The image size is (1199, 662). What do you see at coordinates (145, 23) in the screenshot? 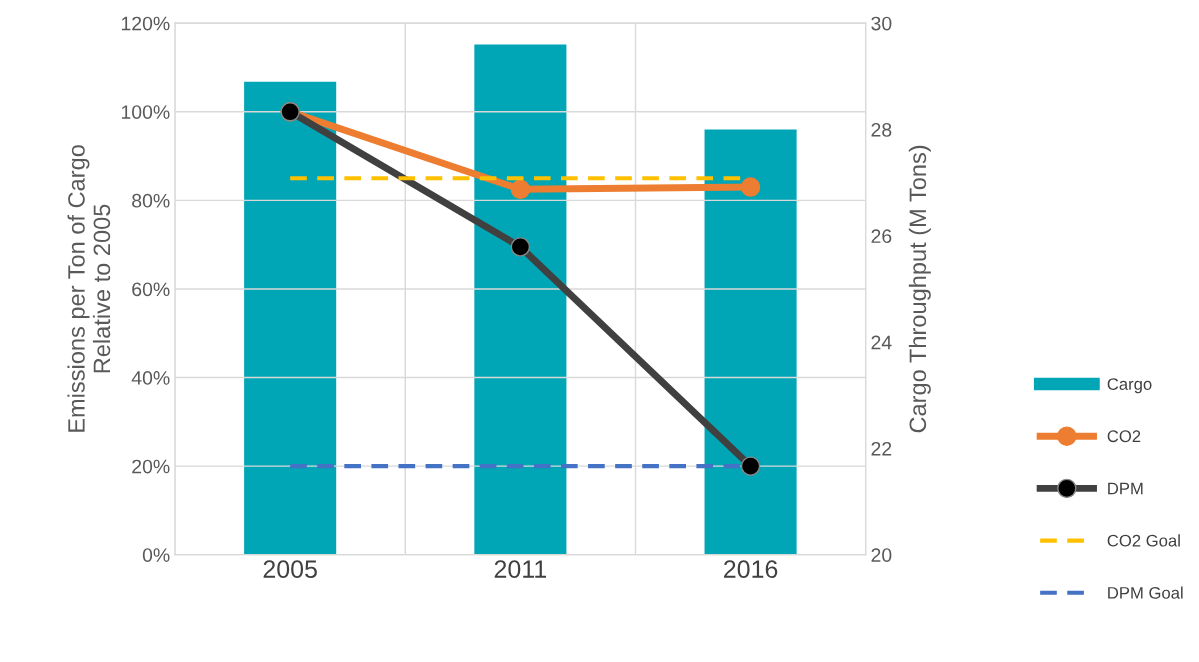
I see `y-tick-label: 120%` at bounding box center [145, 23].